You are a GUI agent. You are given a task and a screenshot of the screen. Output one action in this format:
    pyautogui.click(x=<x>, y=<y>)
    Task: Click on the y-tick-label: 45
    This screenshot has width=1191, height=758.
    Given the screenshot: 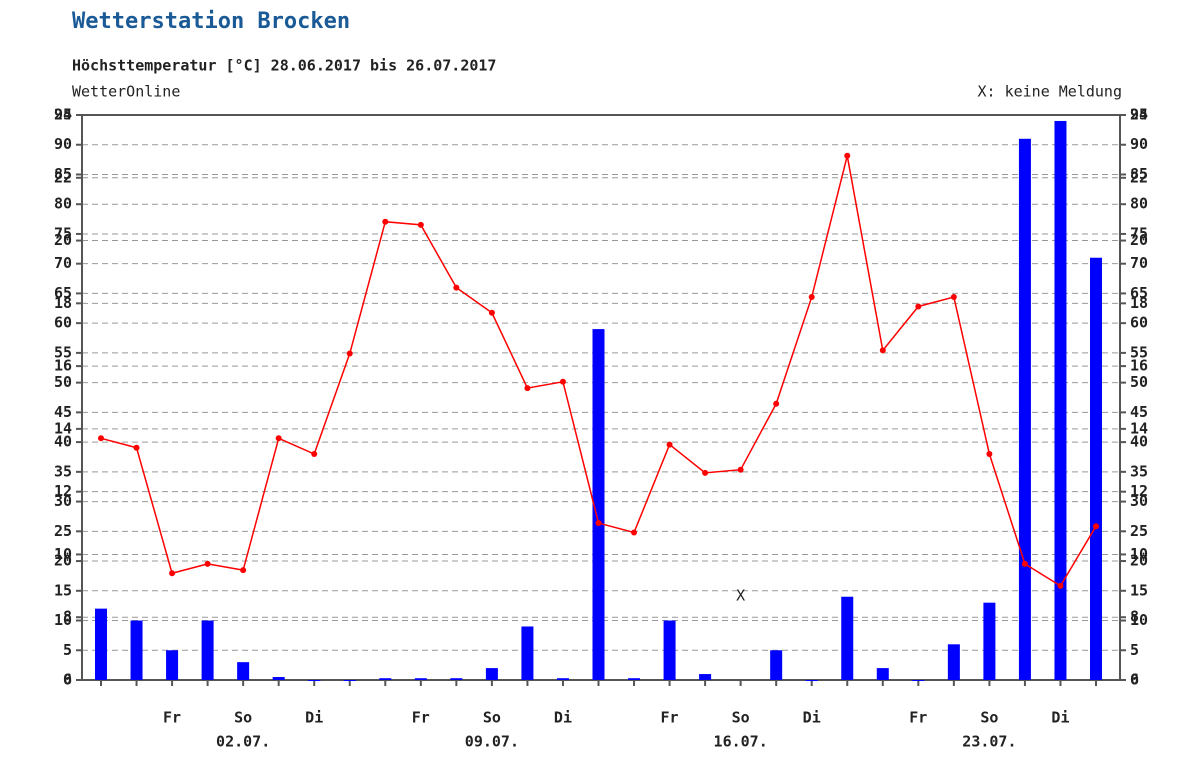 What is the action you would take?
    pyautogui.click(x=63, y=412)
    